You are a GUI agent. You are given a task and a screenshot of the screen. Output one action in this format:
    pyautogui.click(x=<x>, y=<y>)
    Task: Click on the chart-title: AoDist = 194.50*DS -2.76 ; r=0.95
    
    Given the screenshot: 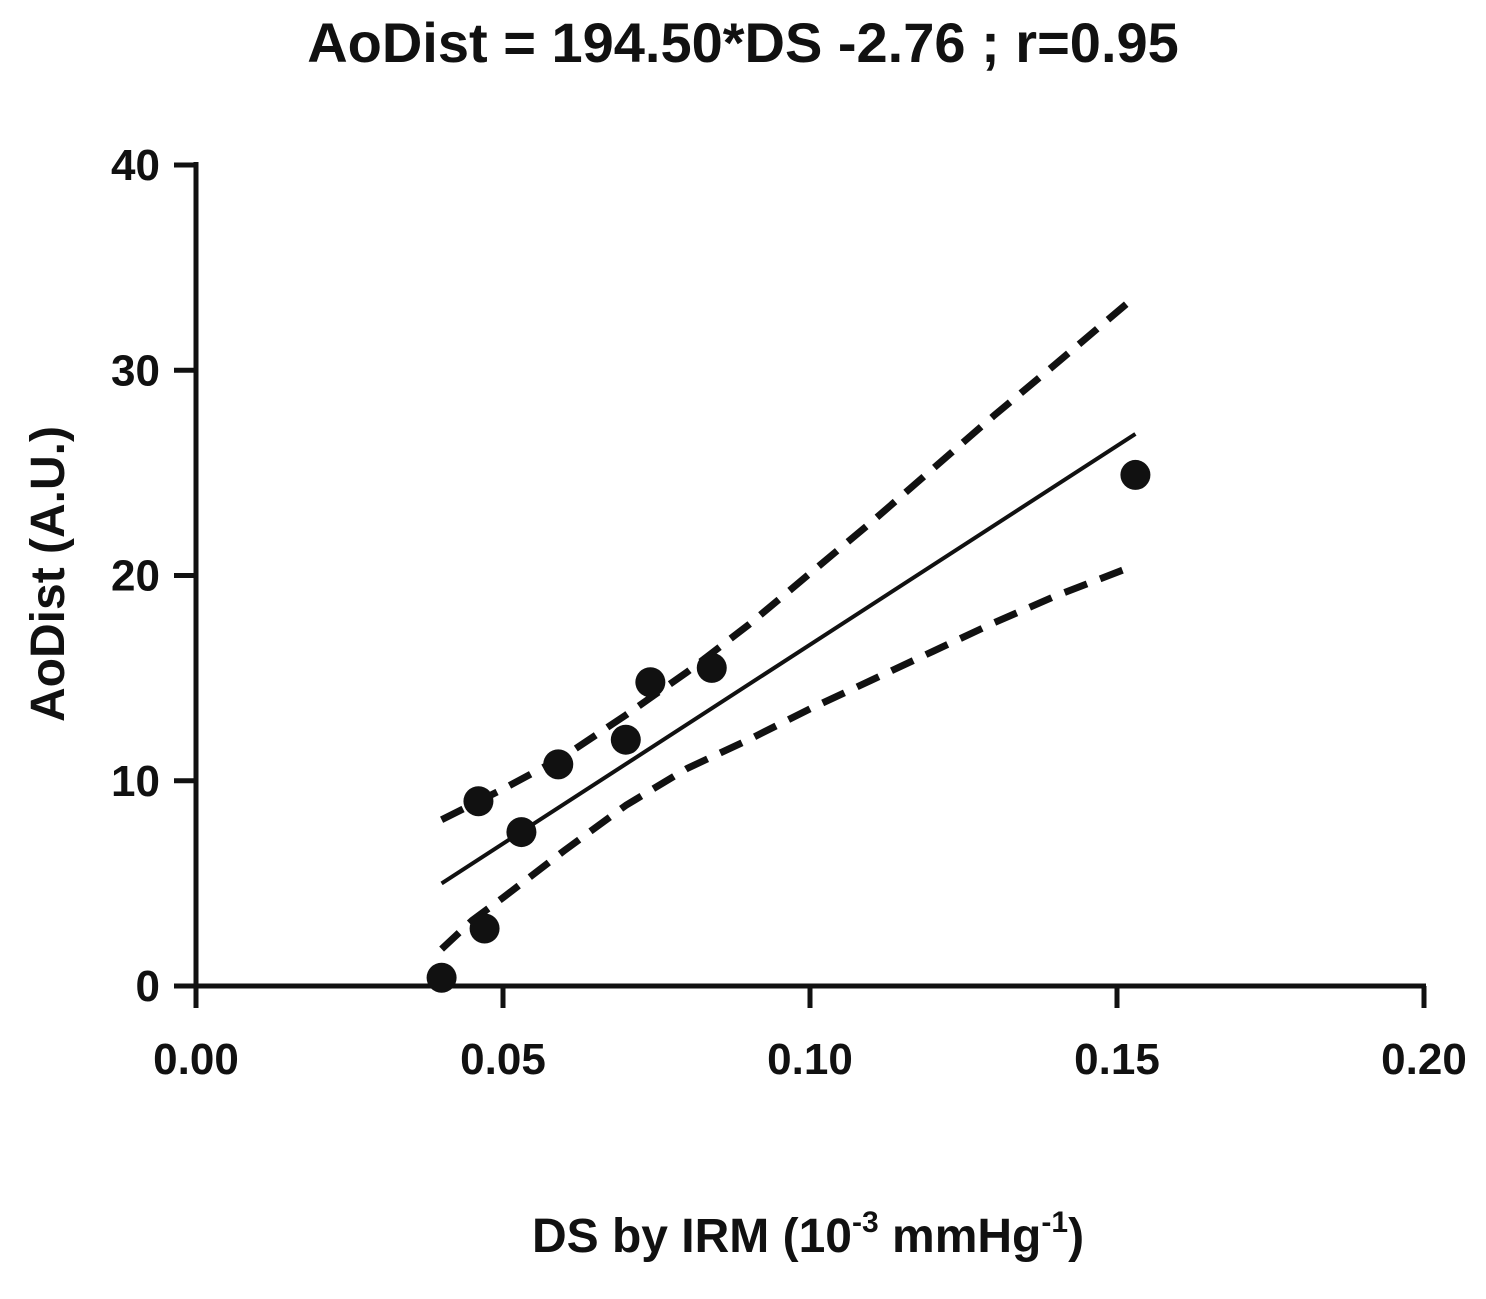 What is the action you would take?
    pyautogui.click(x=743, y=42)
    